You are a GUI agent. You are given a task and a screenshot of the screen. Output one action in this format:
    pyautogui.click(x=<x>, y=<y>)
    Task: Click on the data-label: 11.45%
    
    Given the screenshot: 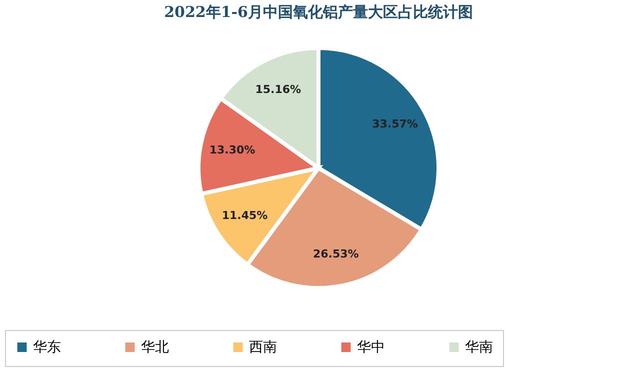 What is the action you would take?
    pyautogui.click(x=245, y=215)
    